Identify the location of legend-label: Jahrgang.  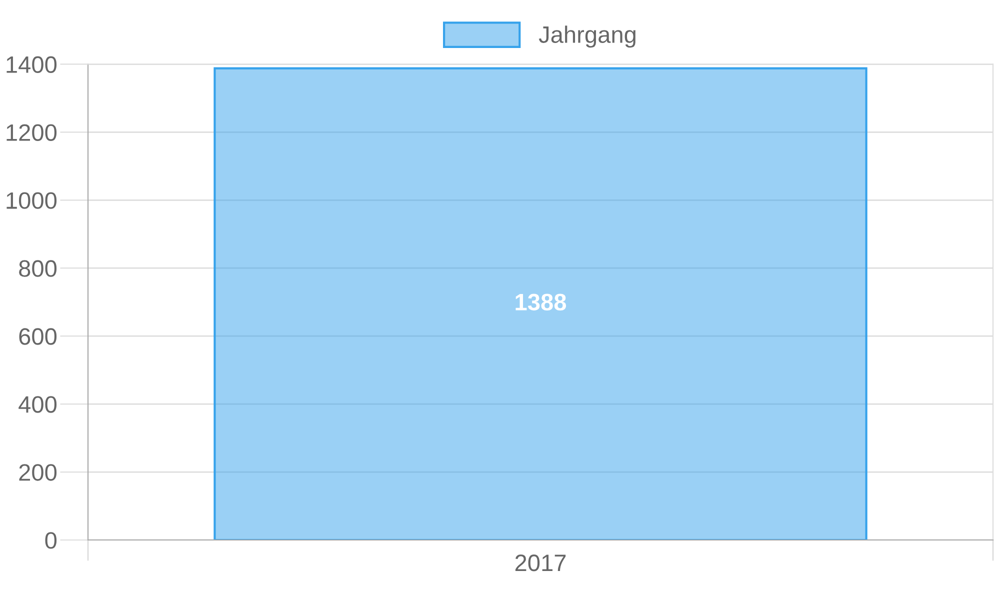
(587, 37).